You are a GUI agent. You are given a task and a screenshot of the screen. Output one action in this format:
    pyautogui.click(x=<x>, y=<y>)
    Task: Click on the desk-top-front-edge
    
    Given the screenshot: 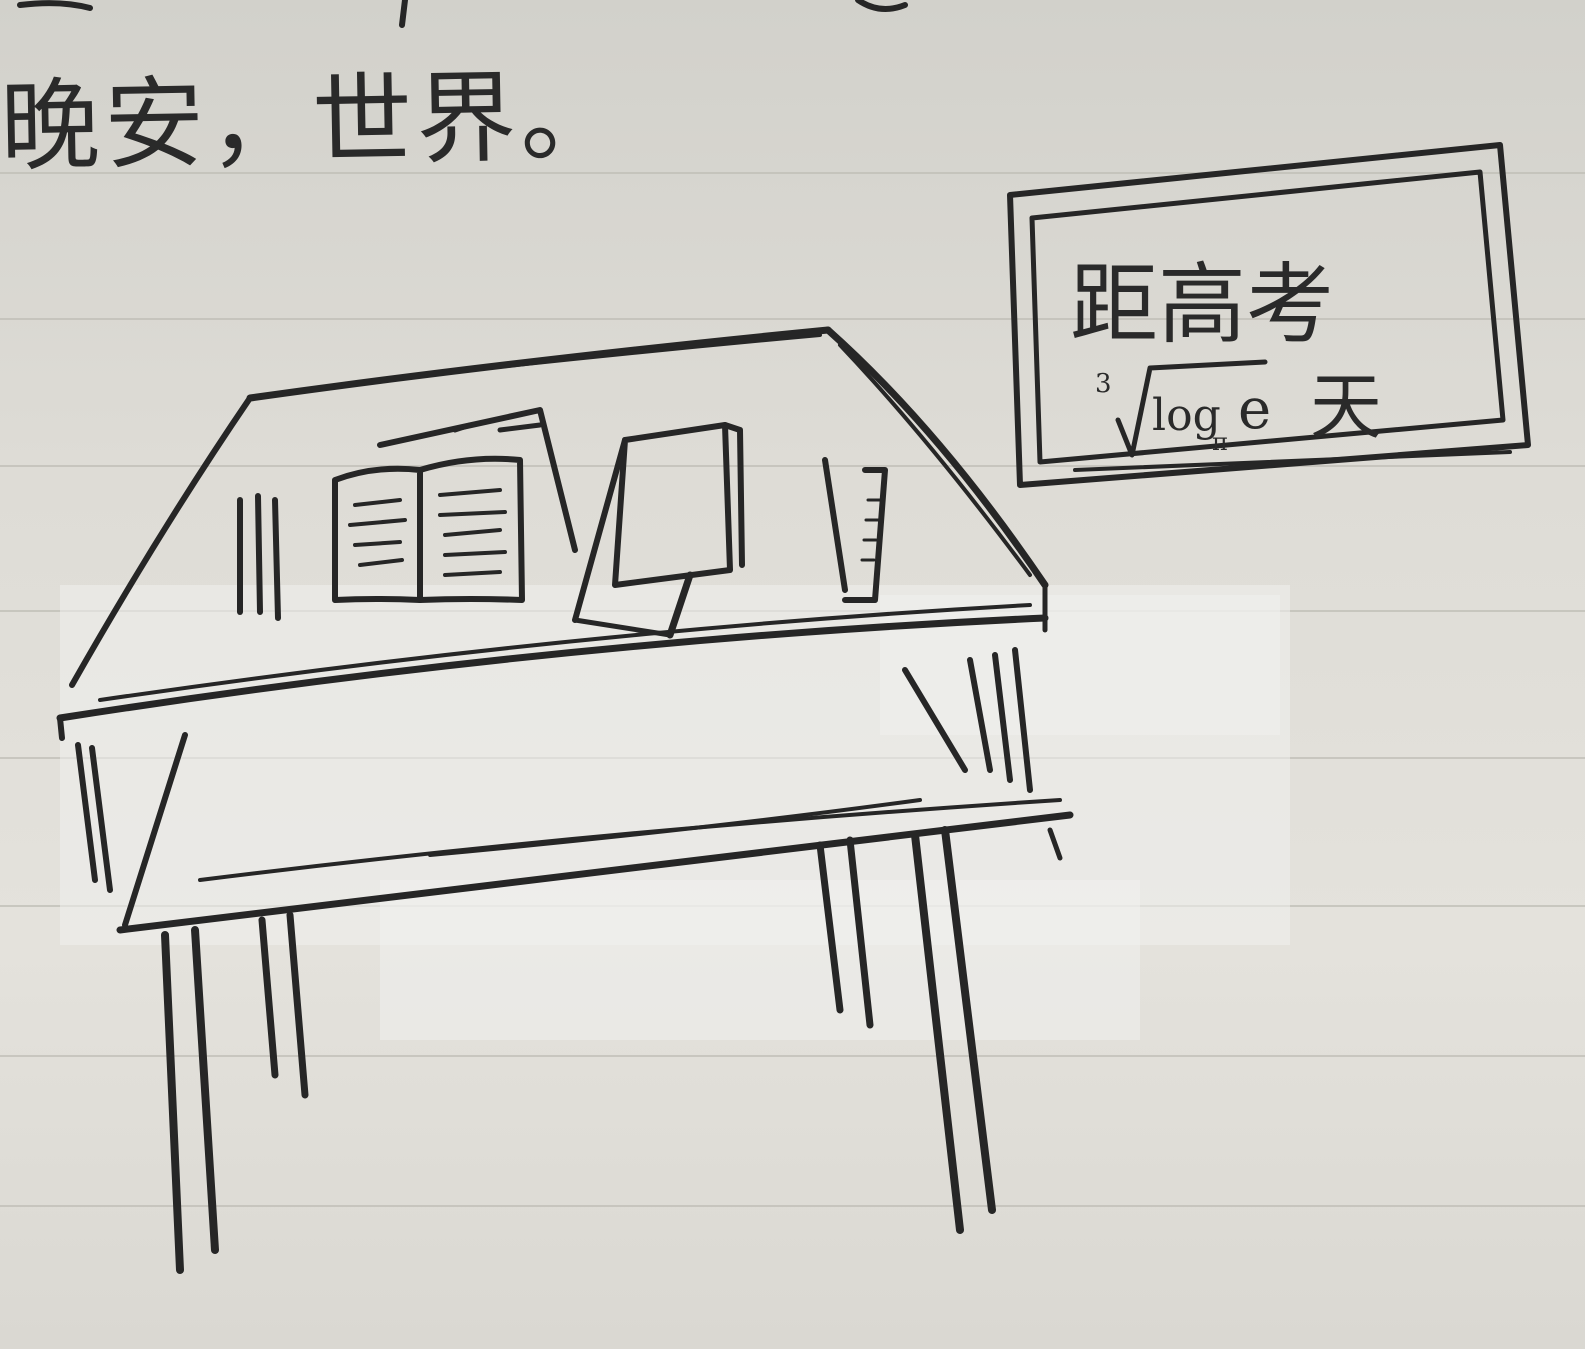 What is the action you would take?
    pyautogui.click(x=552, y=668)
    